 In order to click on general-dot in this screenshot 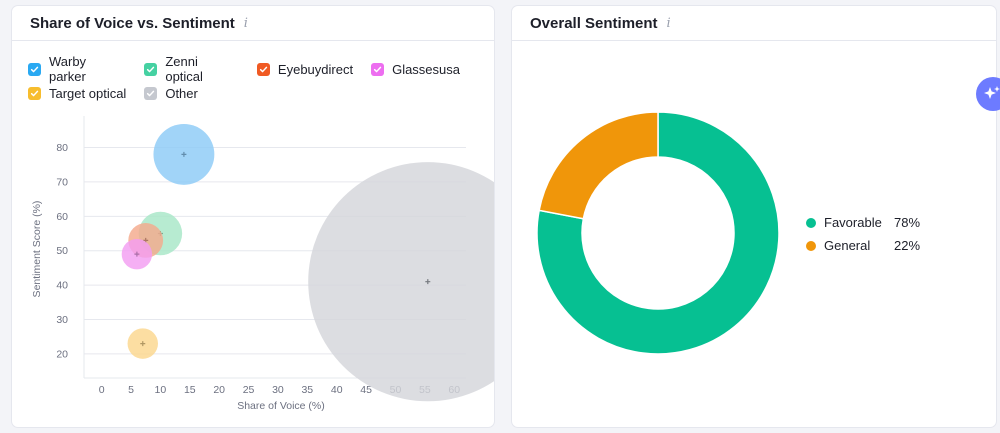, I will do `click(811, 245)`.